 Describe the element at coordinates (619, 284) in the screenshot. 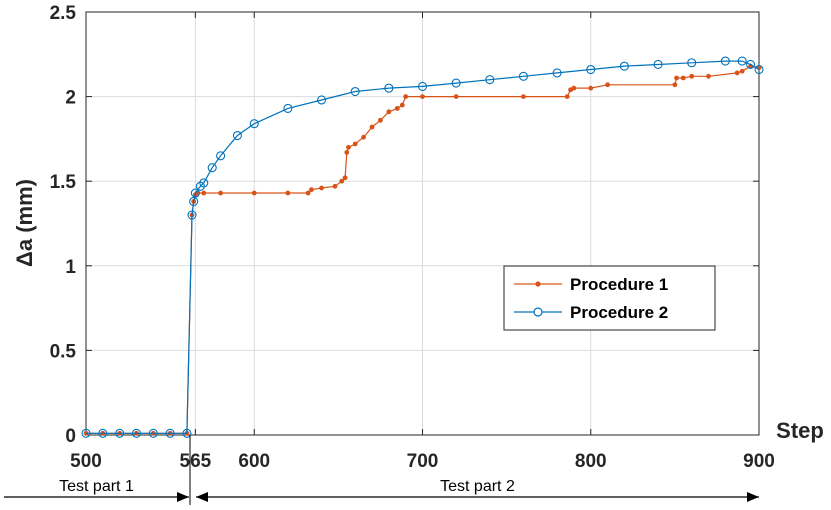

I see `legend-label-procedure-1: Procedure 1` at that location.